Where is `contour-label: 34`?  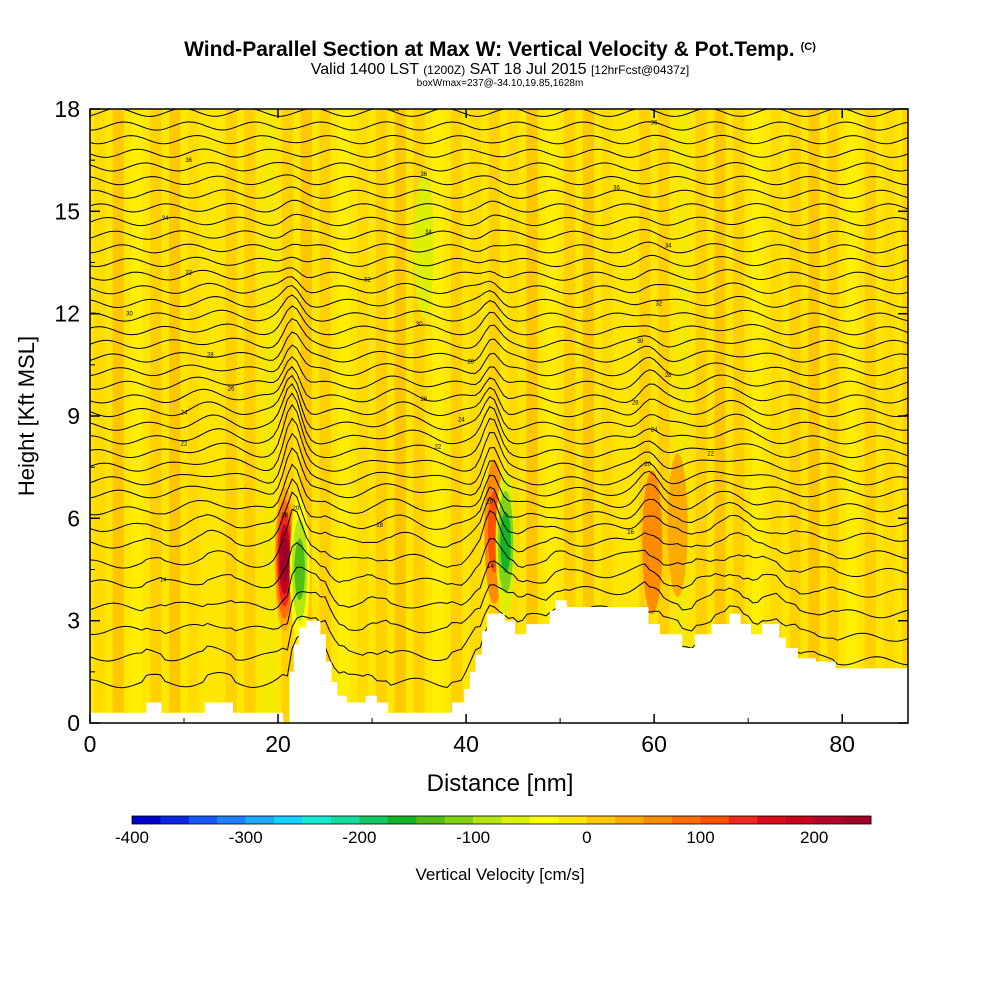 contour-label: 34 is located at coordinates (668, 246).